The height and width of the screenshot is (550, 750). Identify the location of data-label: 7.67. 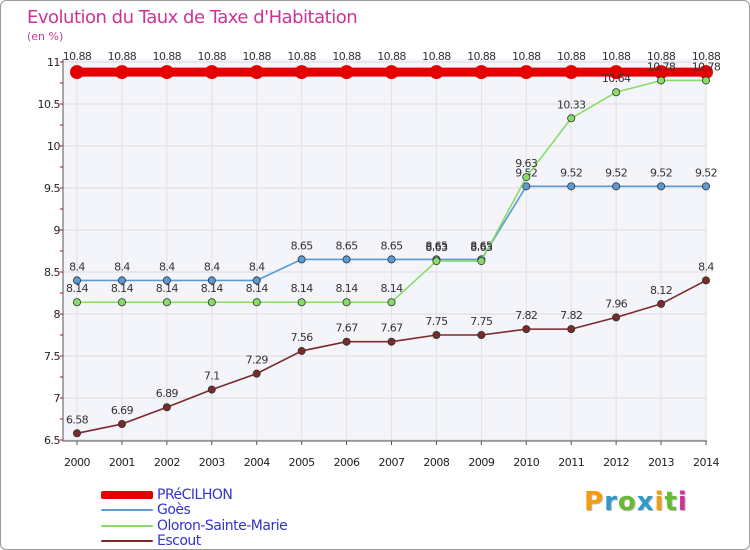
(391, 328).